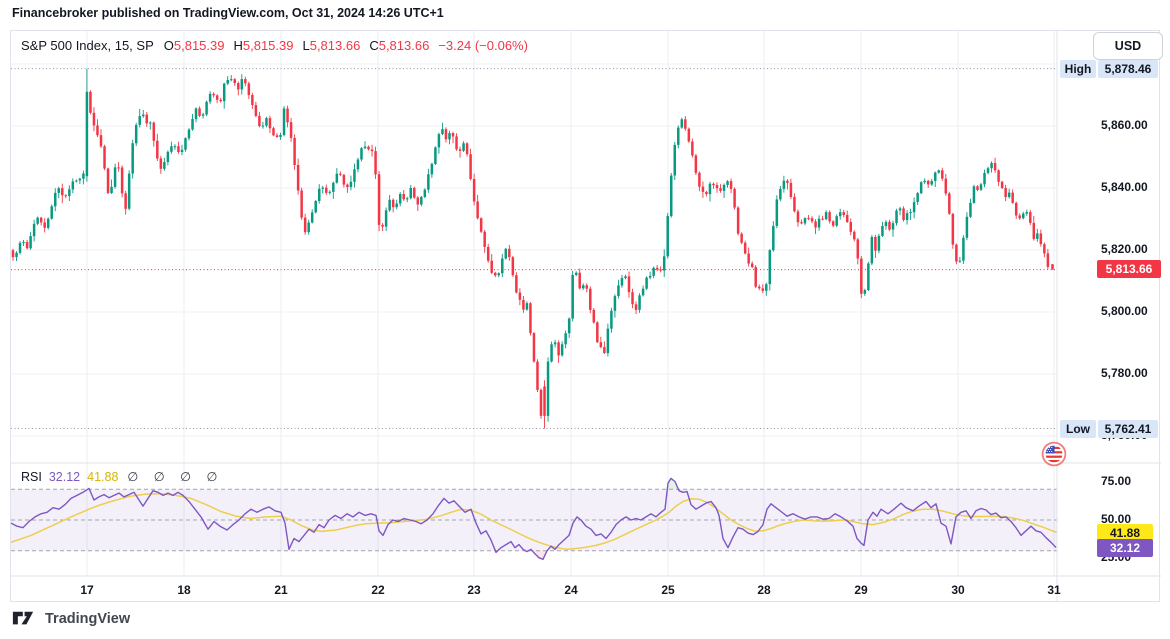 This screenshot has height=639, width=1170. I want to click on high-value: 5,815.39, so click(268, 45).